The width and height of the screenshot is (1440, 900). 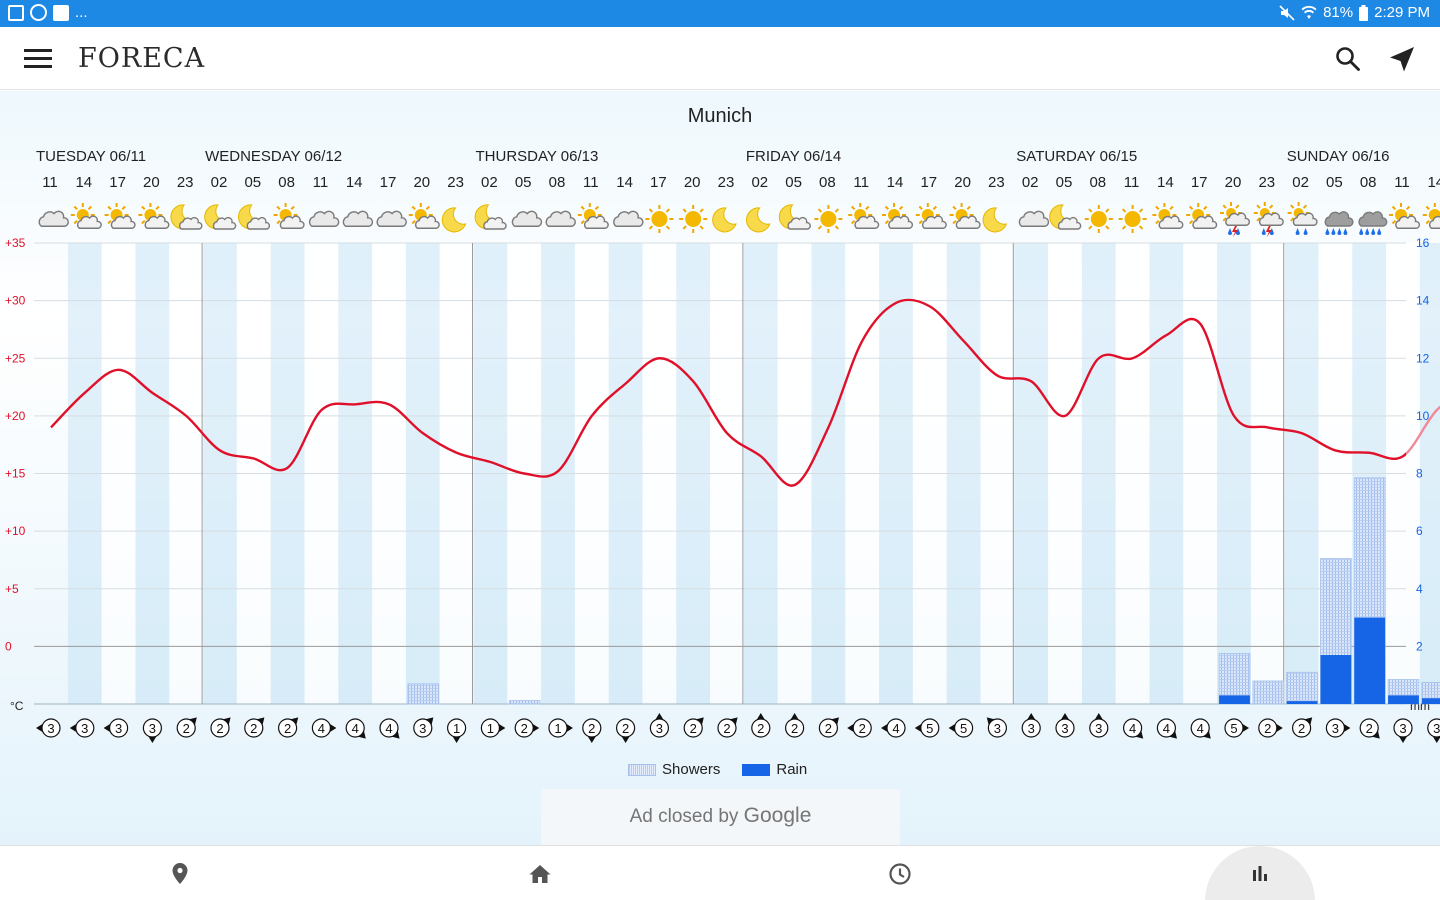 I want to click on hour-label: 05, so click(x=252, y=182).